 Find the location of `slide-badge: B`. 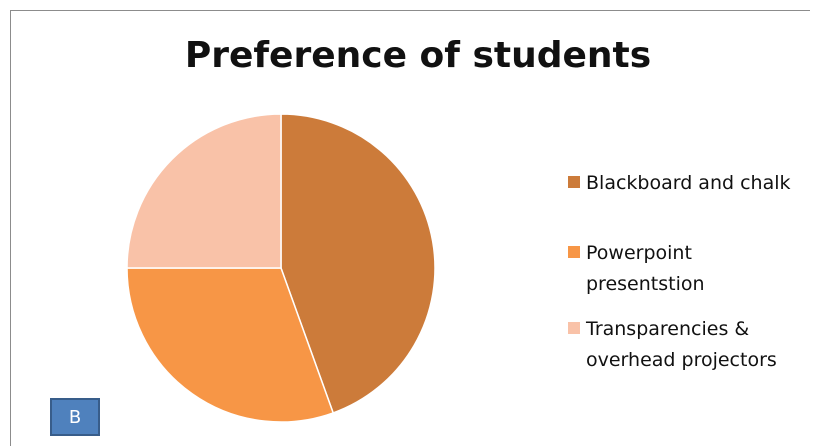

slide-badge: B is located at coordinates (75, 417).